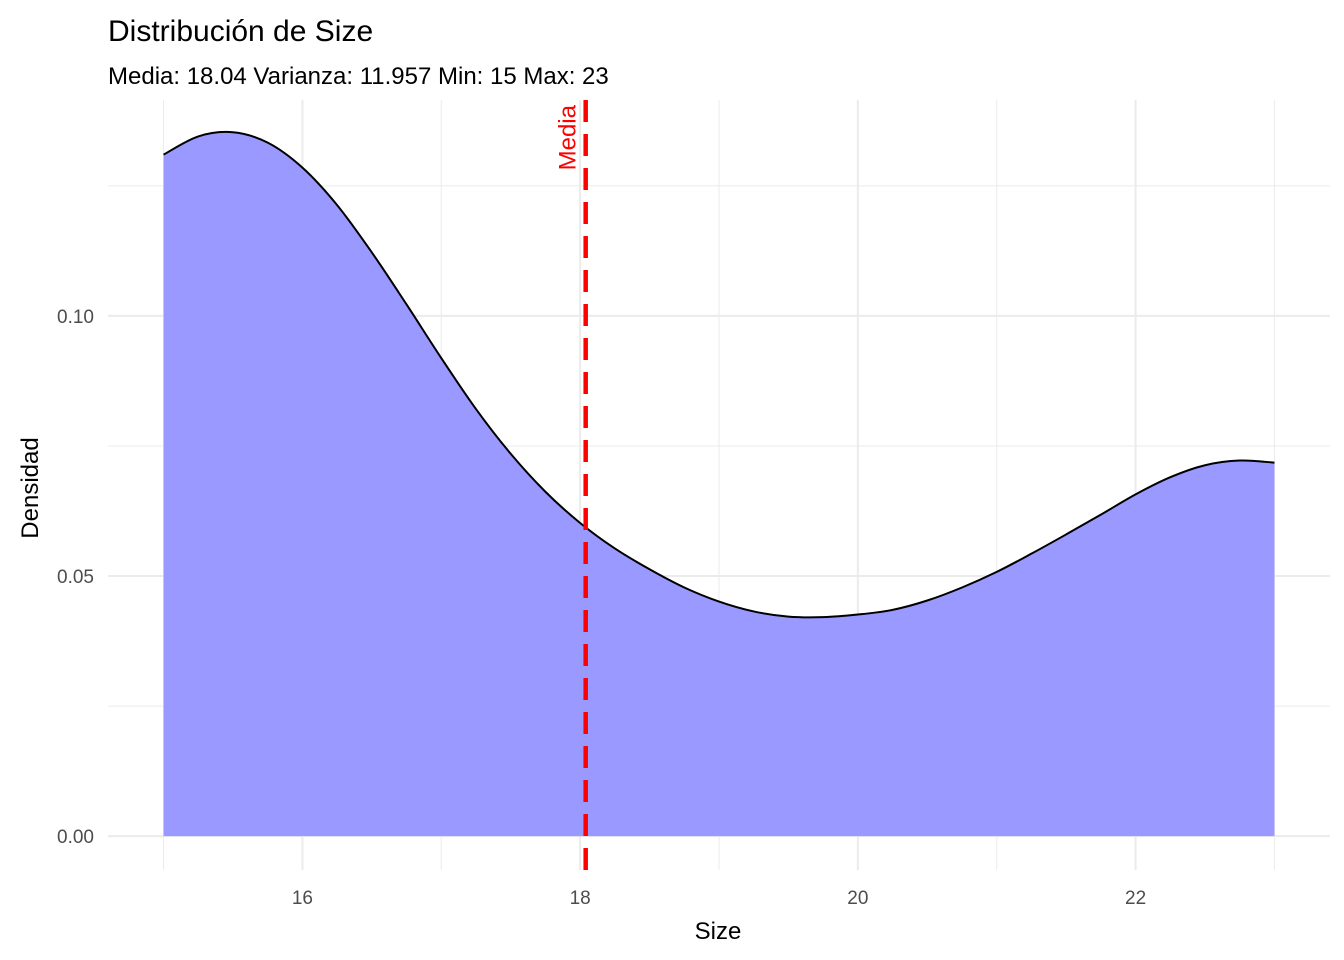  Describe the element at coordinates (857, 898) in the screenshot. I see `x-tick-label: 20` at that location.